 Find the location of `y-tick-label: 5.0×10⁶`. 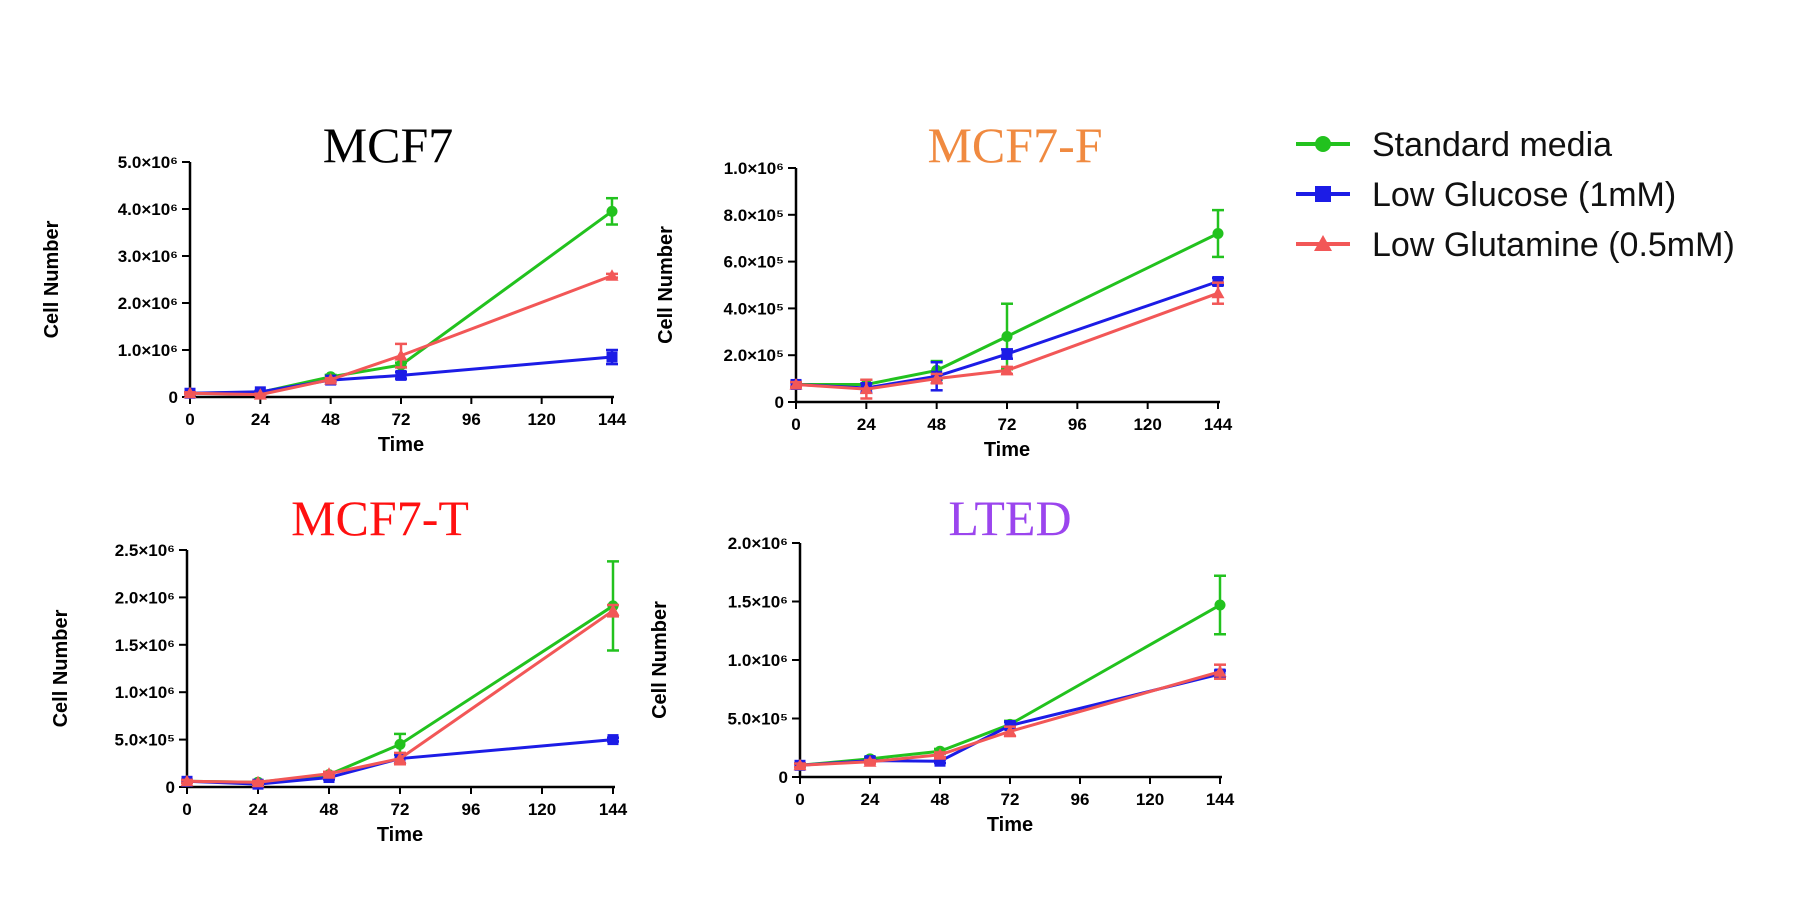

y-tick-label: 5.0×10⁶ is located at coordinates (148, 162).